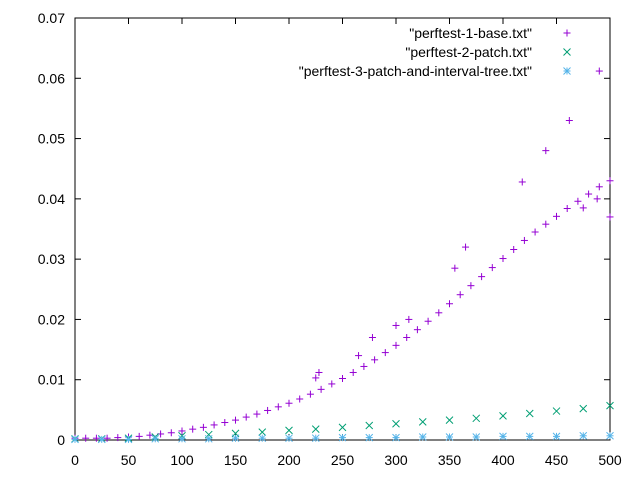 Image resolution: width=640 pixels, height=480 pixels. What do you see at coordinates (503, 460) in the screenshot?
I see `x-tick-label: 400` at bounding box center [503, 460].